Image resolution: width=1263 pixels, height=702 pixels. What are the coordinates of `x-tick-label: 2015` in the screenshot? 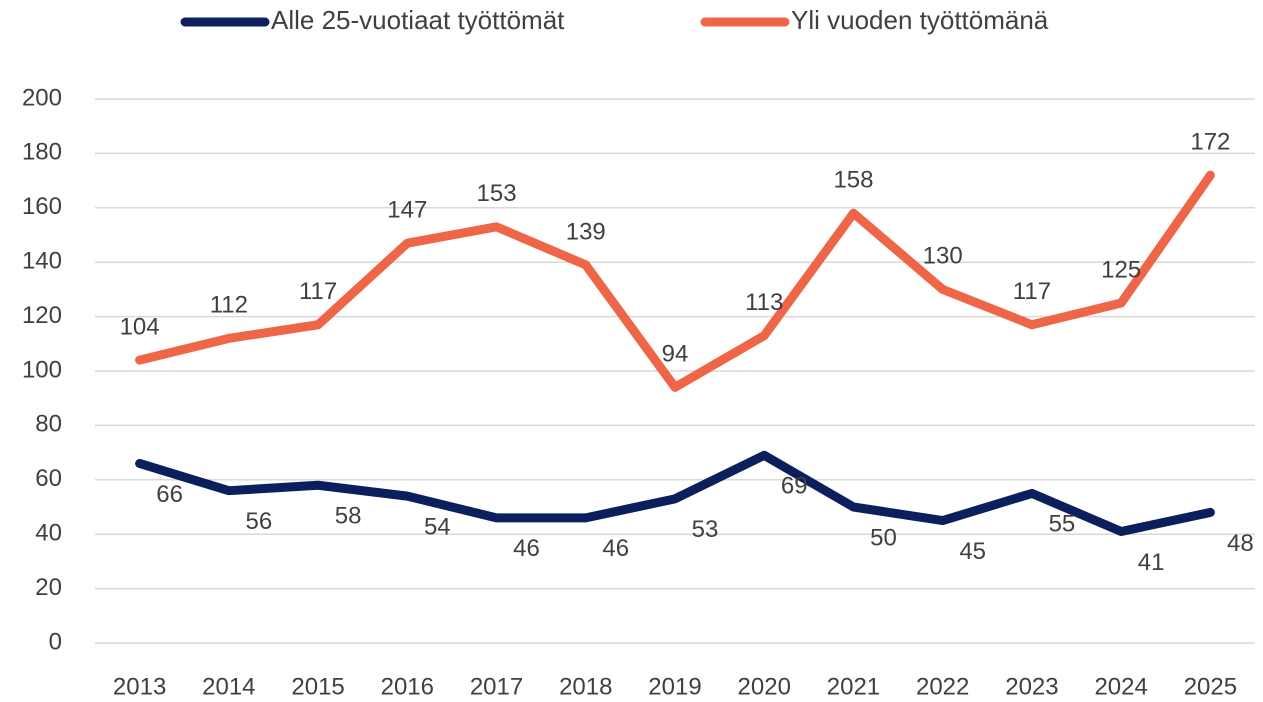 It's located at (317, 686).